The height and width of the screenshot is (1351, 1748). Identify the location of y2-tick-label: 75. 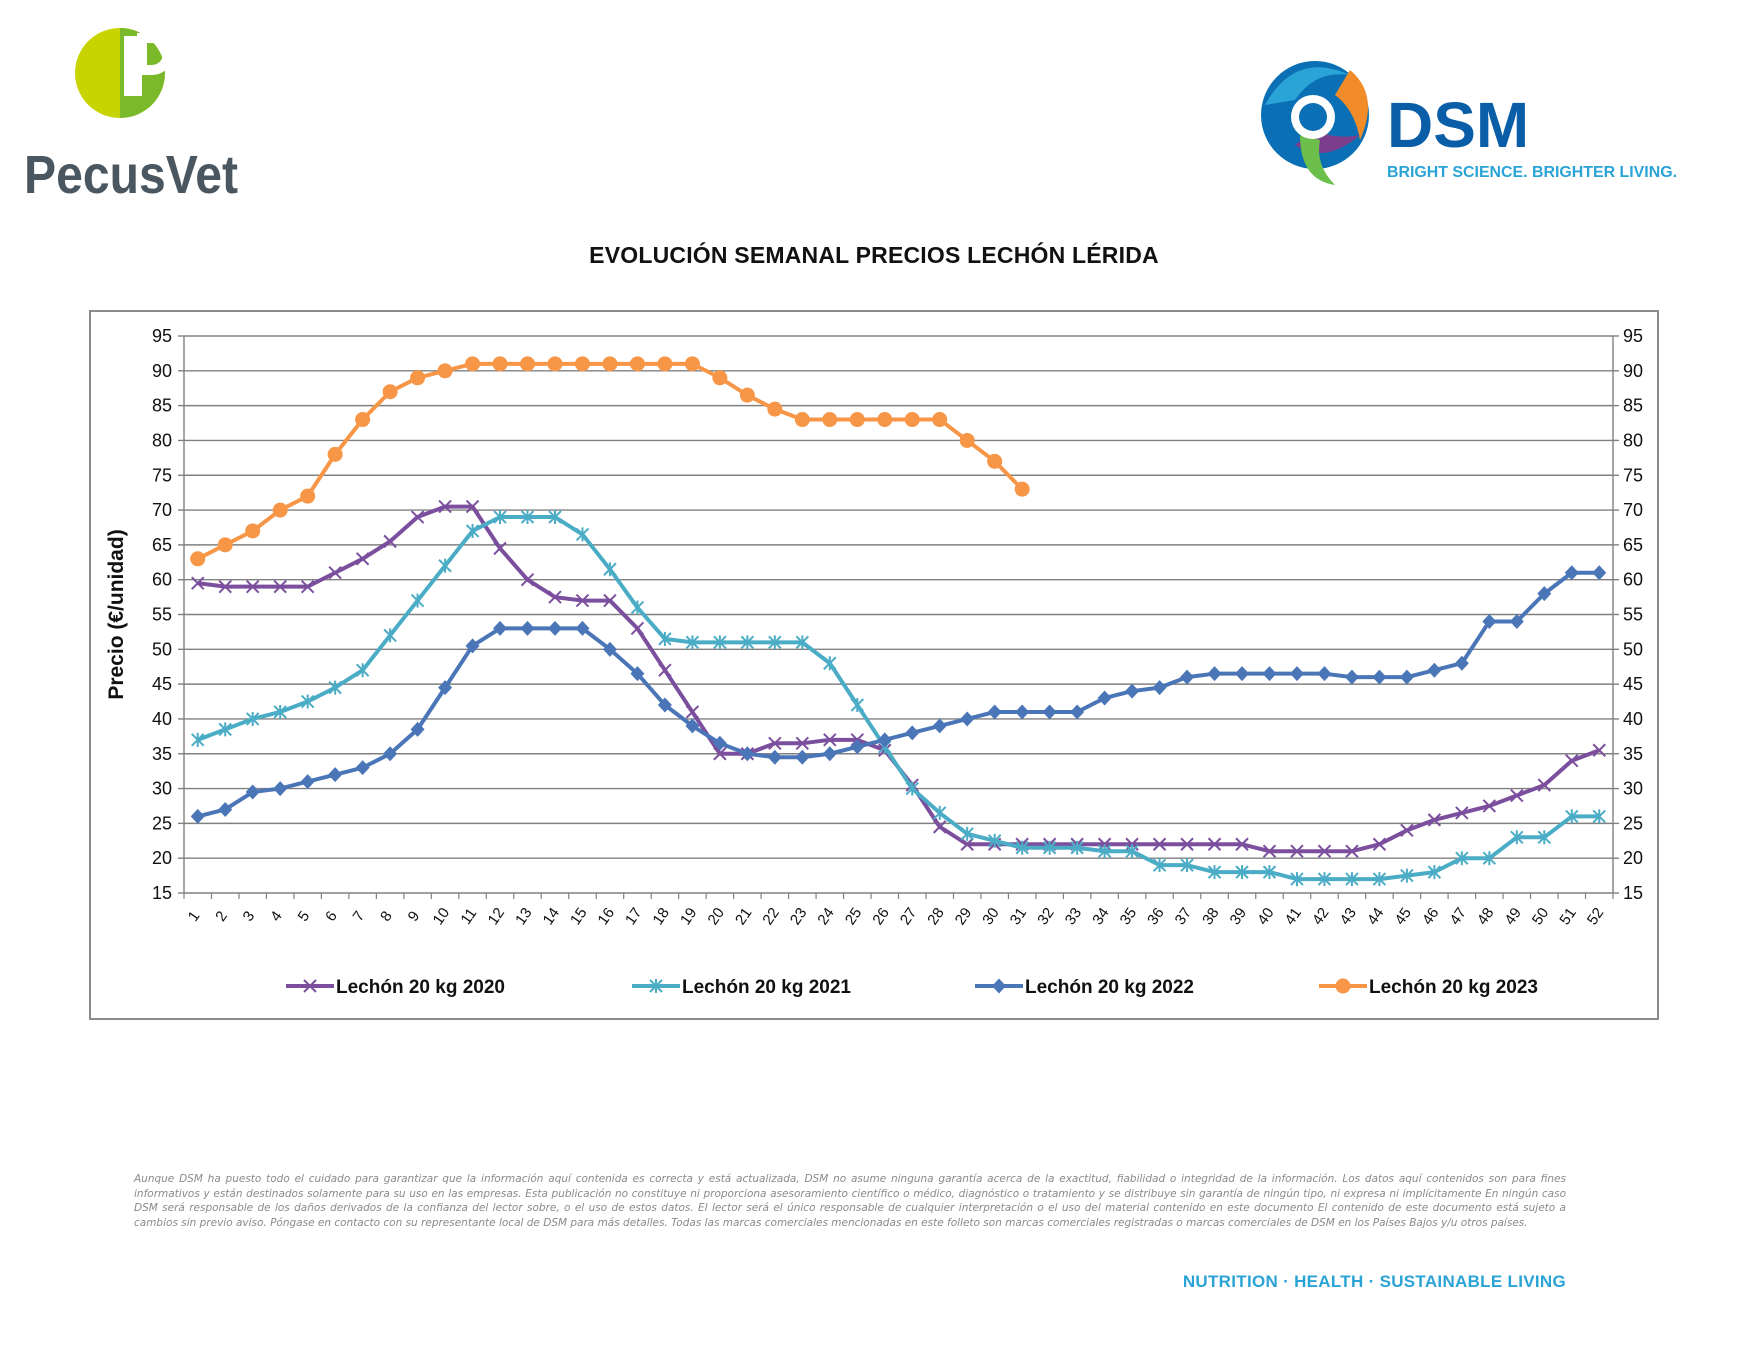
(1633, 475).